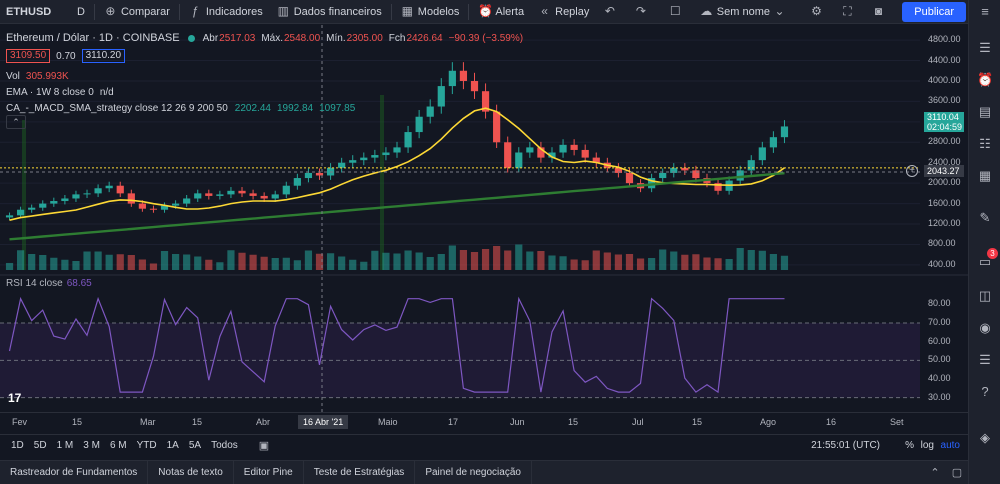  What do you see at coordinates (195, 445) in the screenshot?
I see `range-button: 5A` at bounding box center [195, 445].